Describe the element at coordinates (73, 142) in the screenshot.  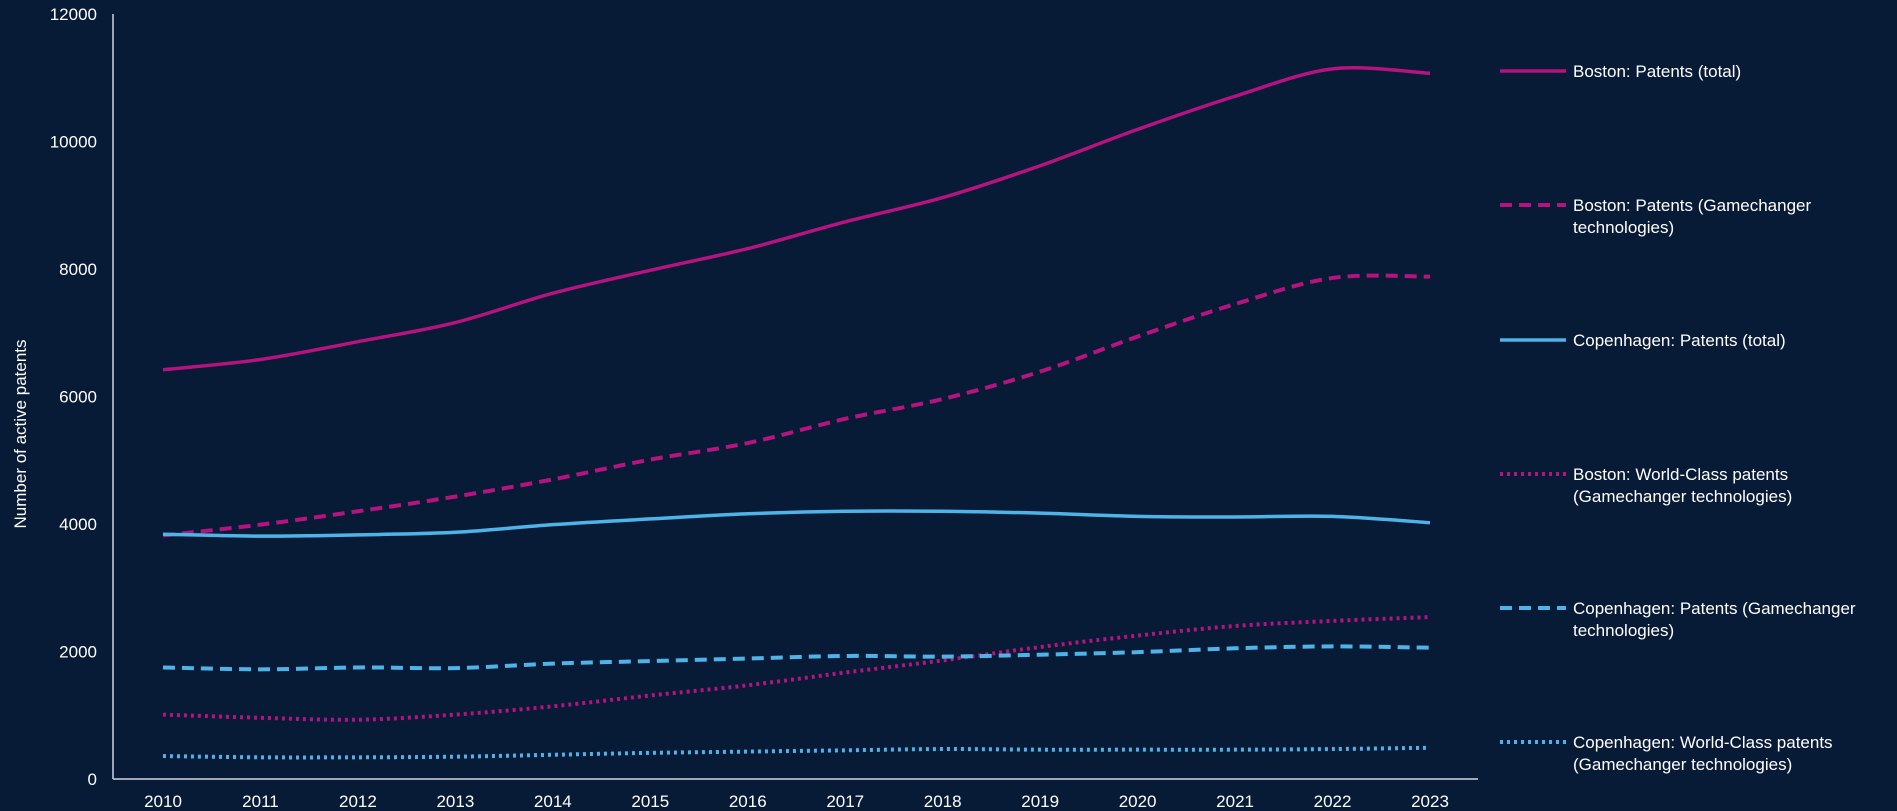
I see `y-tick-label: 10000` at that location.